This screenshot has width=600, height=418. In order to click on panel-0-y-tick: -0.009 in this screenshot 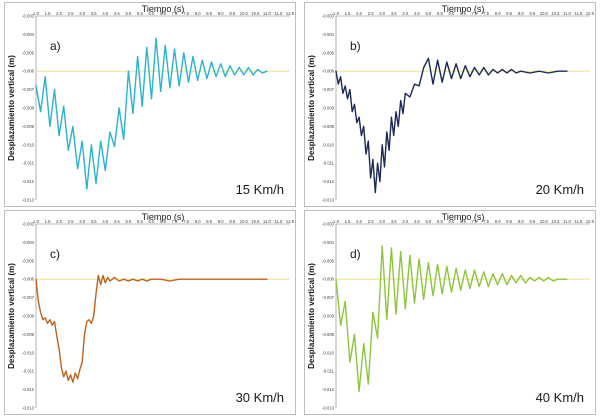, I will do `click(28, 126)`.